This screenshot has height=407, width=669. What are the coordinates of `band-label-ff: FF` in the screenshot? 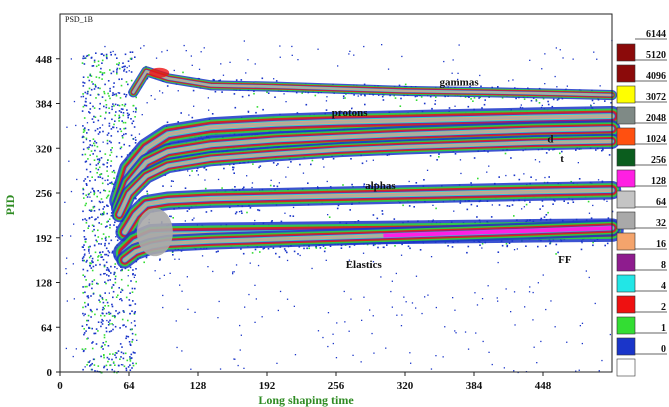 It's located at (565, 260).